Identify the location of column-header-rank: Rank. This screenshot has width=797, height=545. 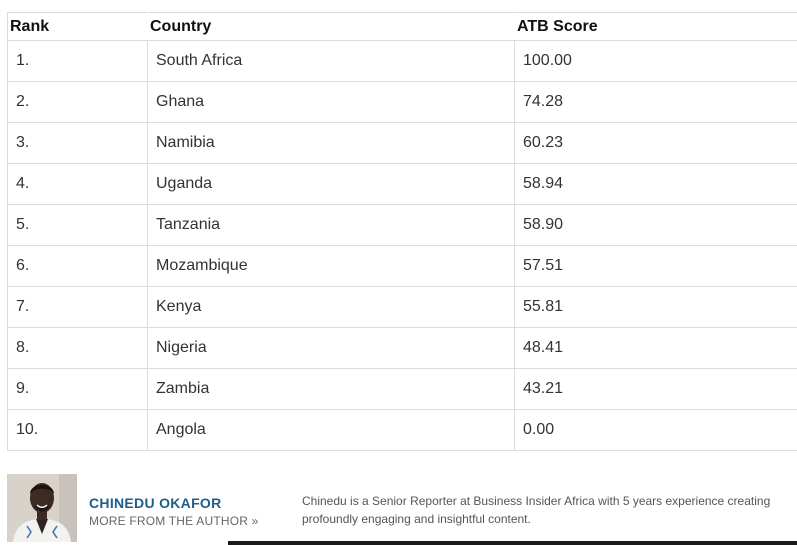
(77, 26).